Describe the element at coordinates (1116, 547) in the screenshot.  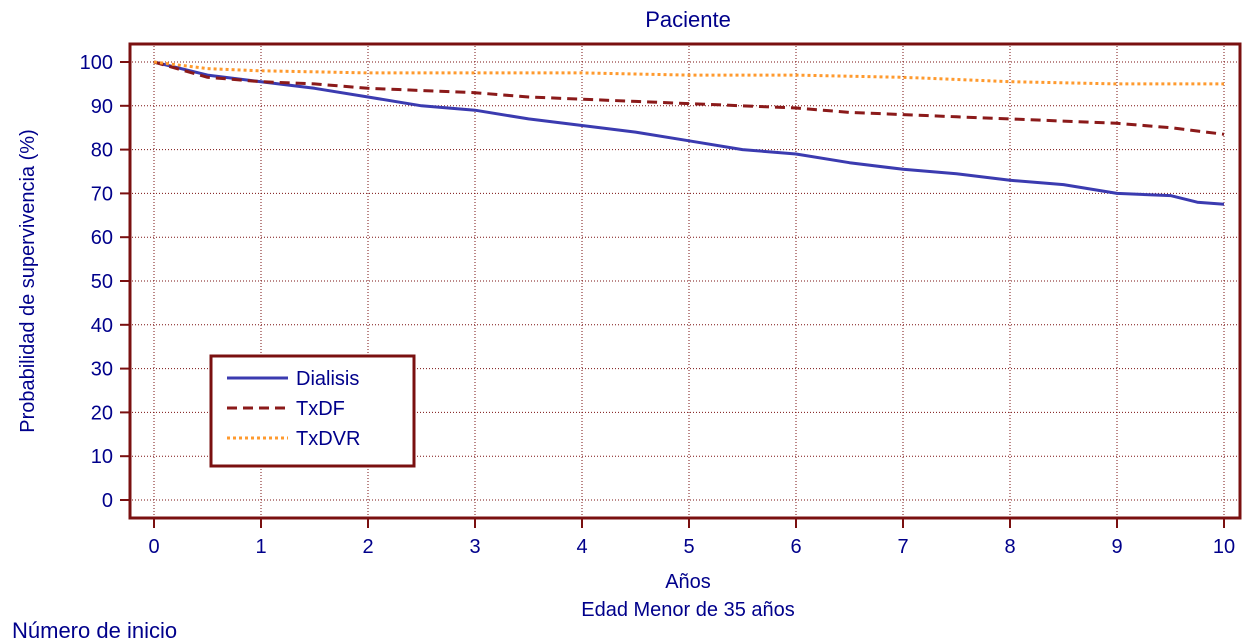
I see `x-tick-label-9: 9` at that location.